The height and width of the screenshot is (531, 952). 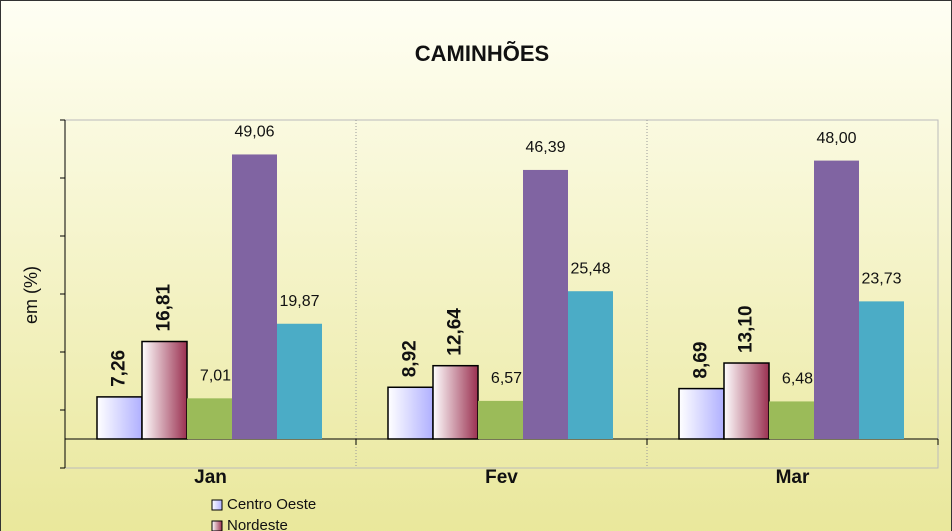 I want to click on data-label: 23,73, so click(x=881, y=279).